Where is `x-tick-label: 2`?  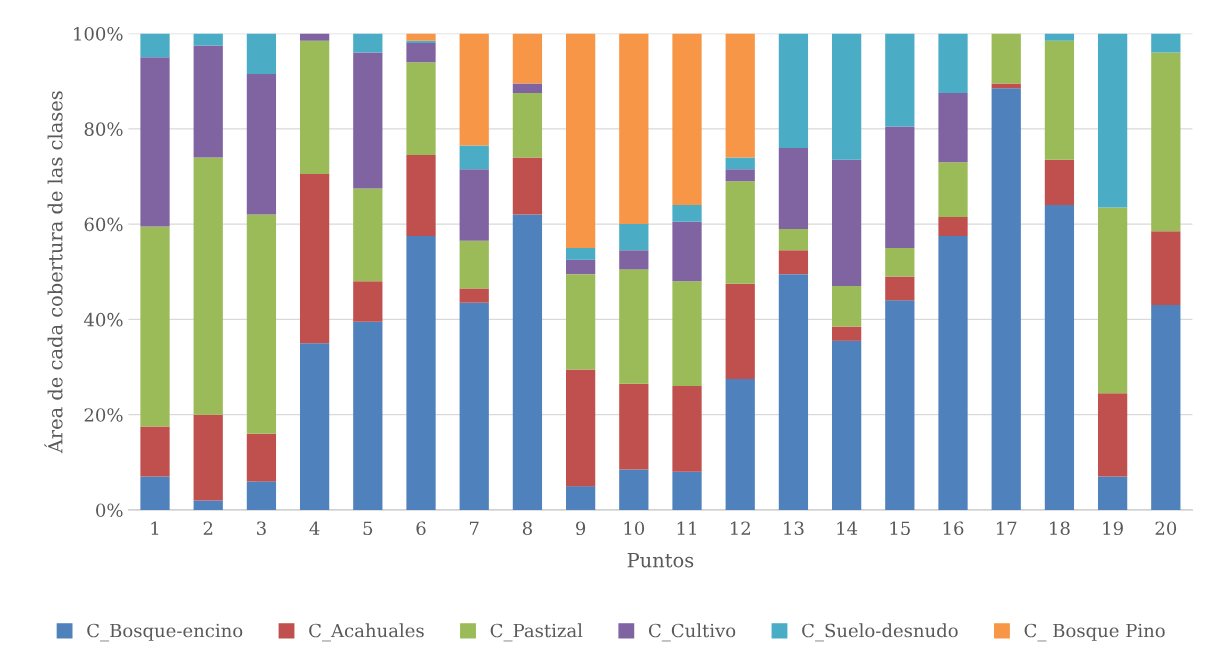
x-tick-label: 2 is located at coordinates (208, 528).